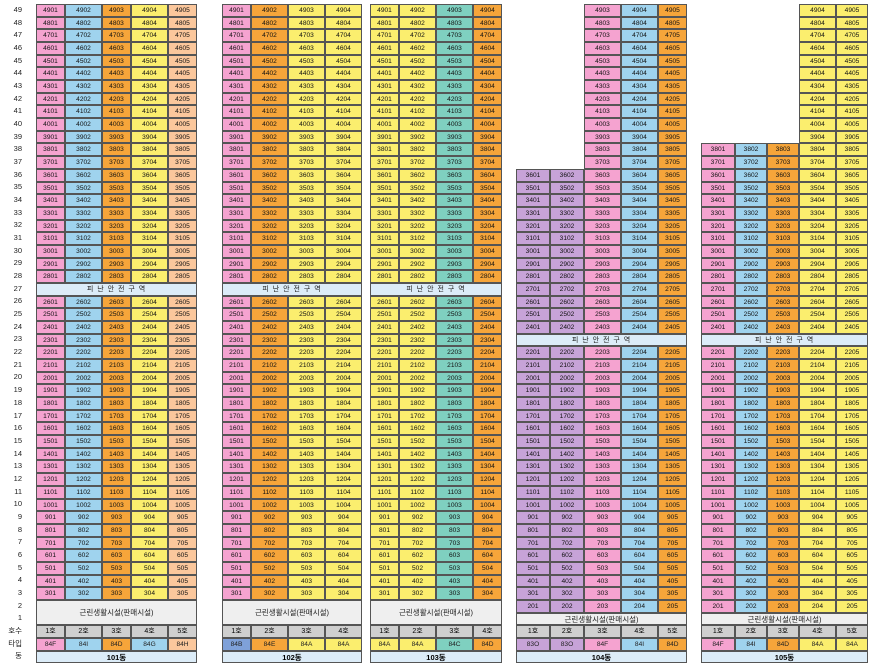  Describe the element at coordinates (487, 568) in the screenshot. I see `unit-cell: 504` at that location.